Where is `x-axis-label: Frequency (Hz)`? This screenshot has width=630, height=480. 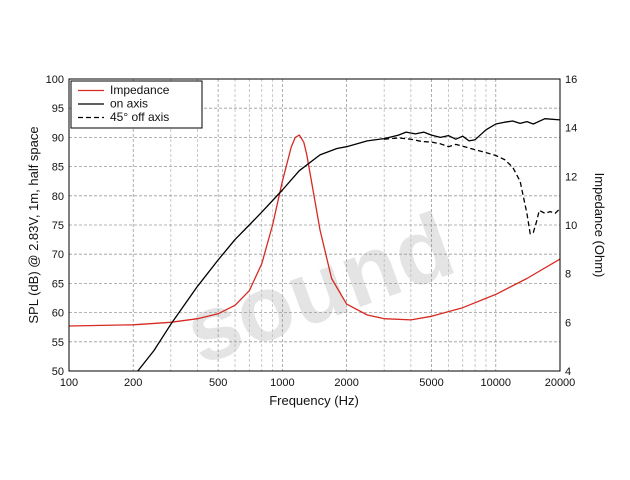
x-axis-label: Frequency (Hz) is located at coordinates (314, 400).